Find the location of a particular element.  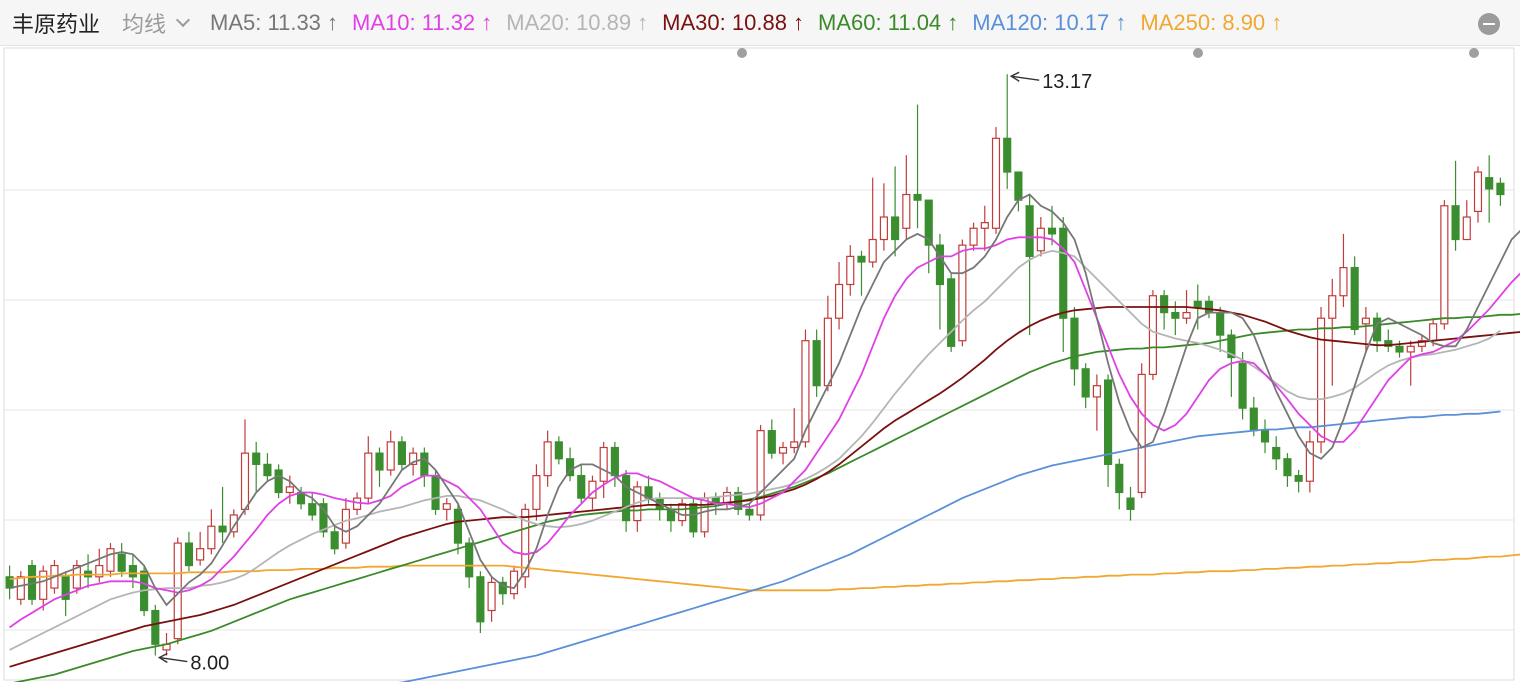

legend-ma10: MA10: 11.32 ↑ is located at coordinates (422, 22).